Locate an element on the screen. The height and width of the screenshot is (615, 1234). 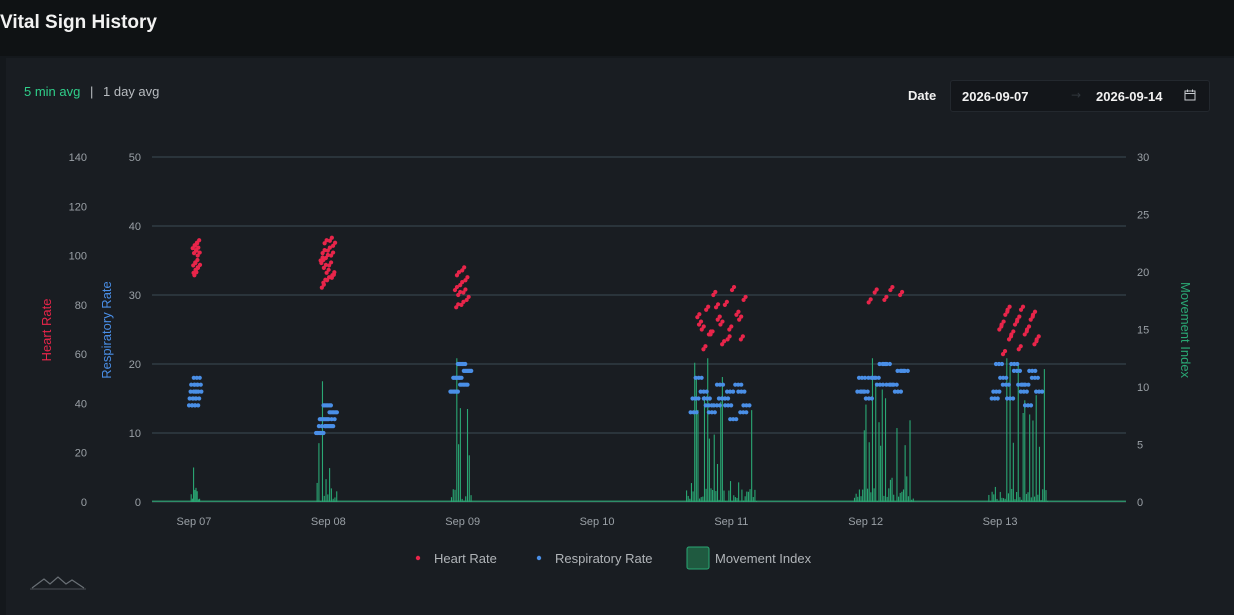
avg-option-5min: 5 min avg is located at coordinates (52, 91).